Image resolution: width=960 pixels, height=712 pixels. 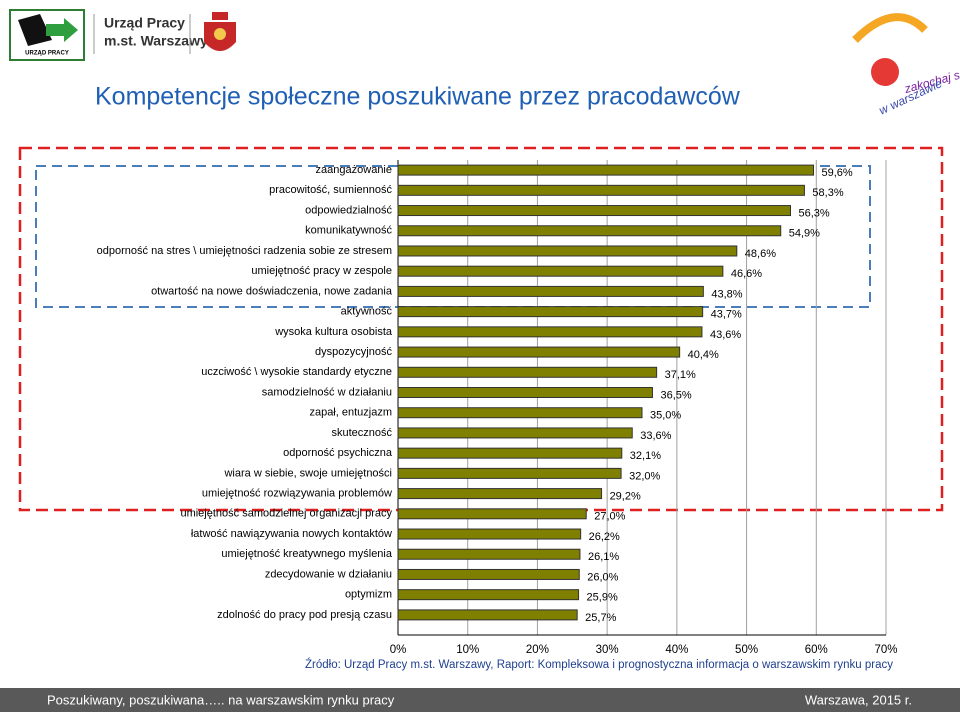 I want to click on office-name: Urząd Pracy, so click(x=144, y=23).